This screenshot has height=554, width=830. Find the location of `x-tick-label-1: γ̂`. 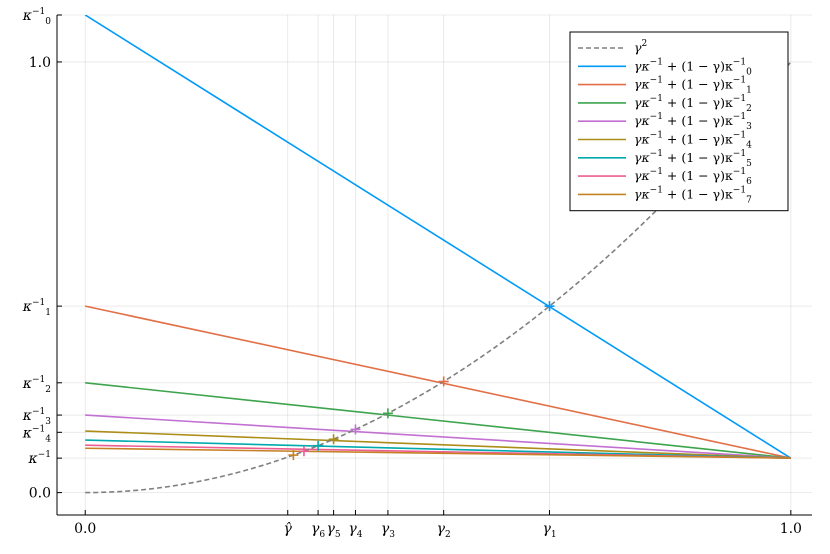

x-tick-label-1: γ̂ is located at coordinates (288, 529).